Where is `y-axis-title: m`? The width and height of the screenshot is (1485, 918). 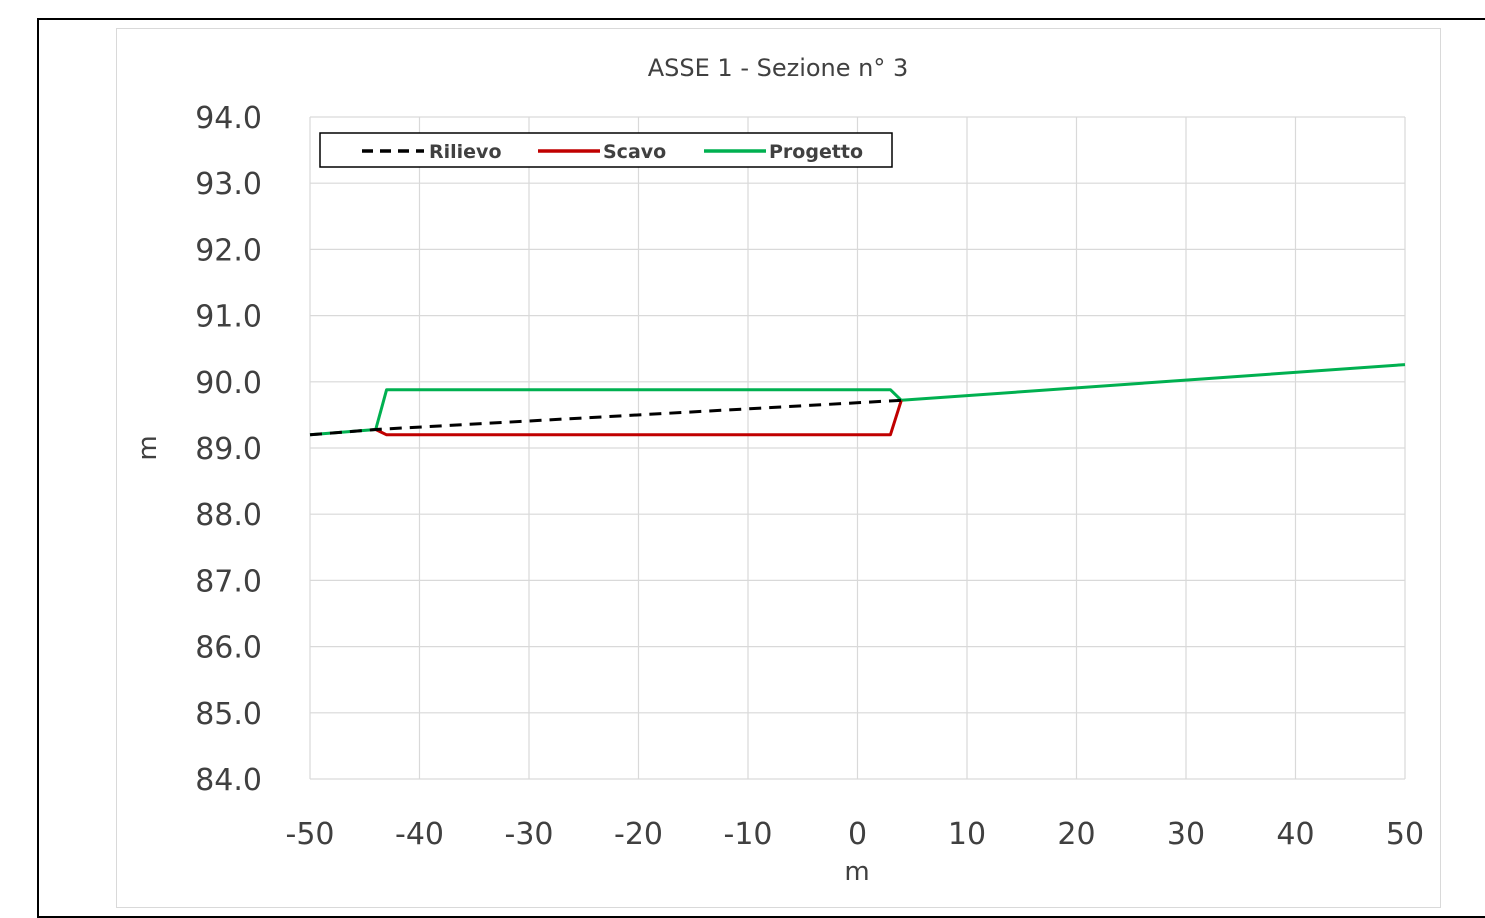 y-axis-title: m is located at coordinates (148, 447).